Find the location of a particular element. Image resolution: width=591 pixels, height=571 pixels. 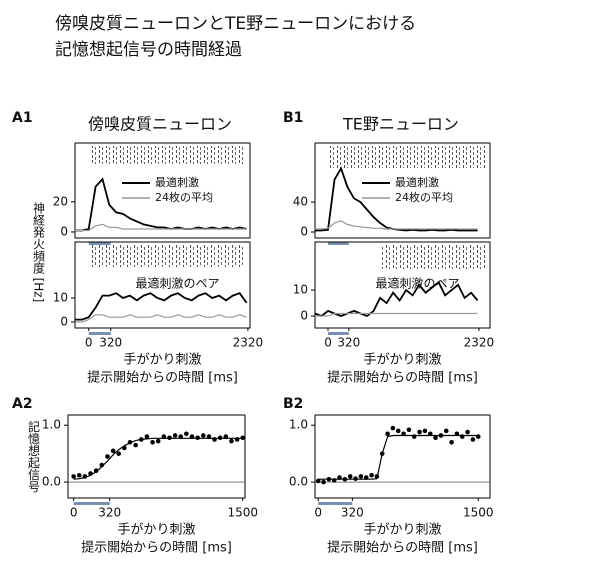

y-tick-label: 40 is located at coordinates (300, 202).